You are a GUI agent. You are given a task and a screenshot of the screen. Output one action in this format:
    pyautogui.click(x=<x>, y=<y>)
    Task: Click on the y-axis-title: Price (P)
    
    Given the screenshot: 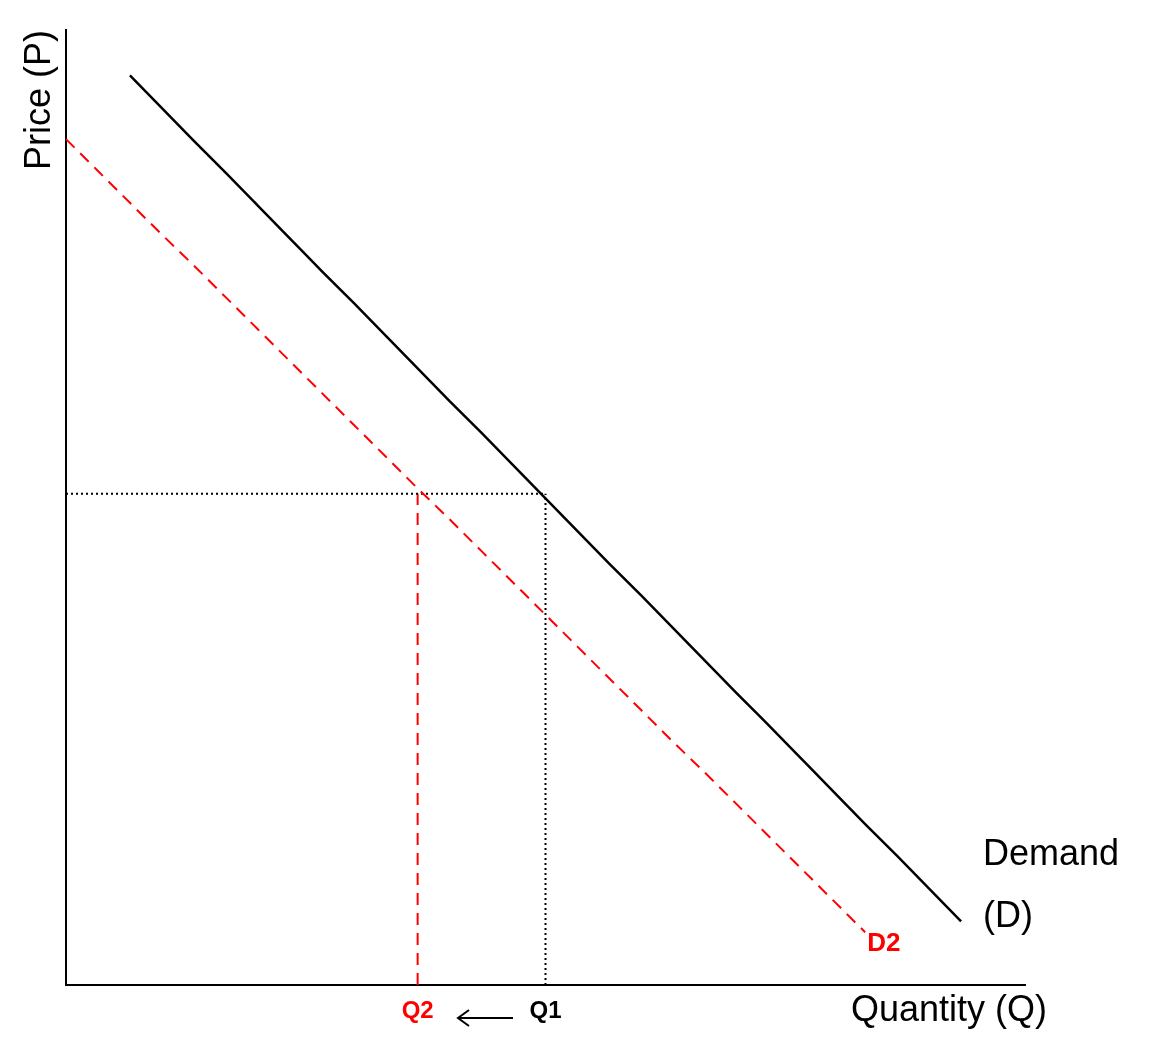 What is the action you would take?
    pyautogui.click(x=37, y=100)
    